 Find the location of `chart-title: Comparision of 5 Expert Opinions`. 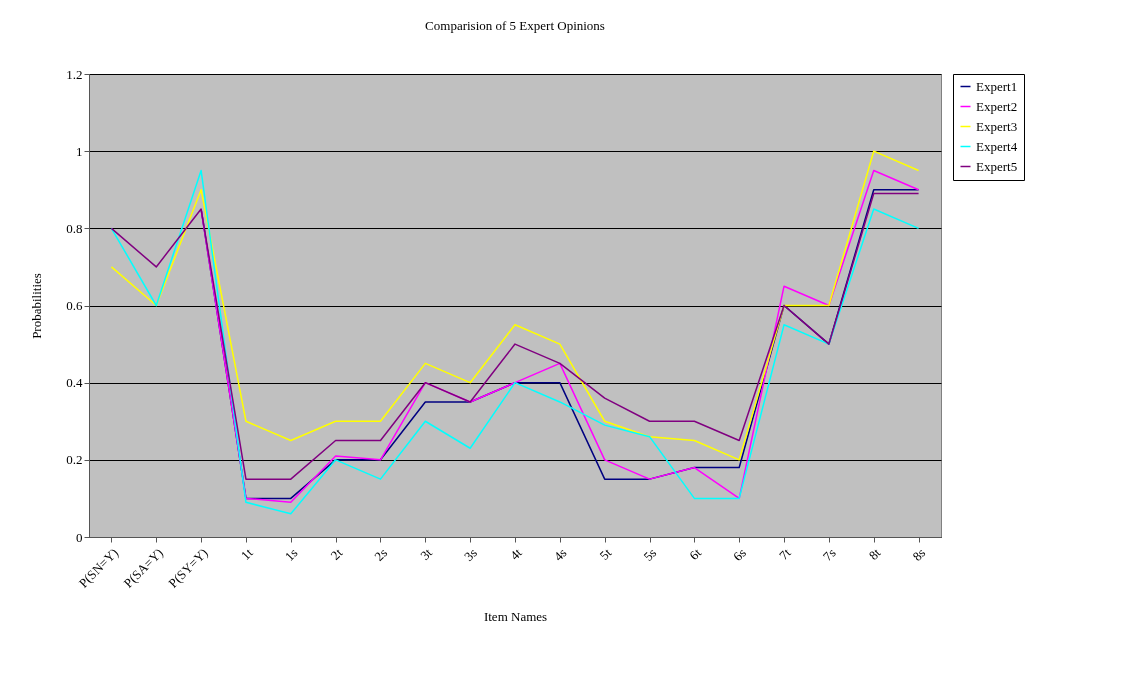

chart-title: Comparision of 5 Expert Opinions is located at coordinates (515, 25).